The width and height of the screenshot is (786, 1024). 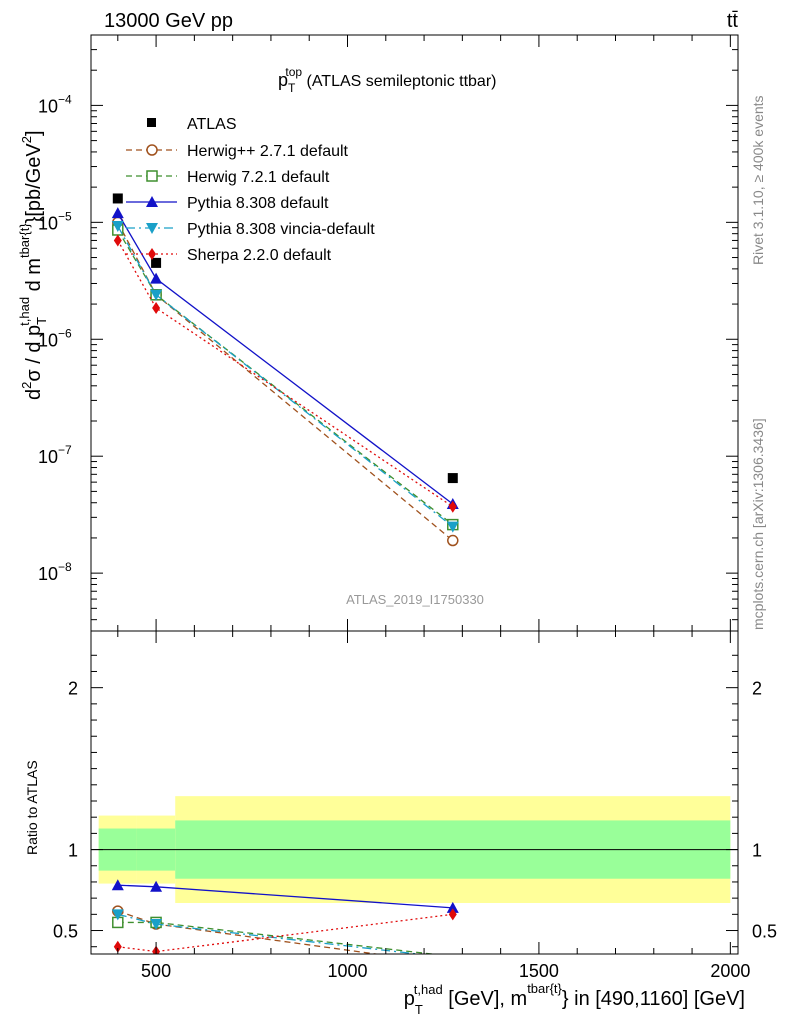 What do you see at coordinates (419, 1009) in the screenshot?
I see `x-title-sub: T` at bounding box center [419, 1009].